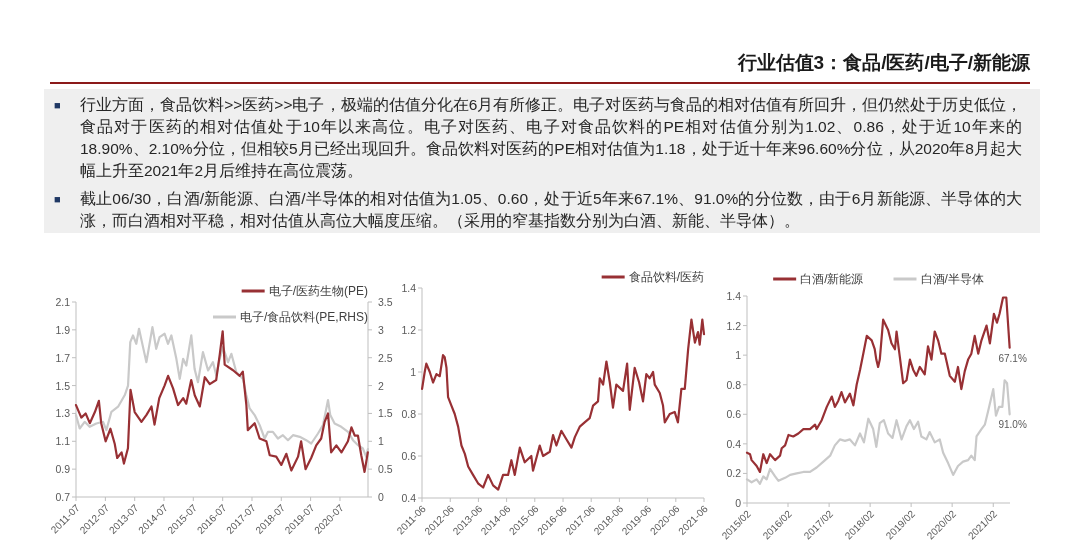  I want to click on annotation: 67.1%, so click(1012, 358).